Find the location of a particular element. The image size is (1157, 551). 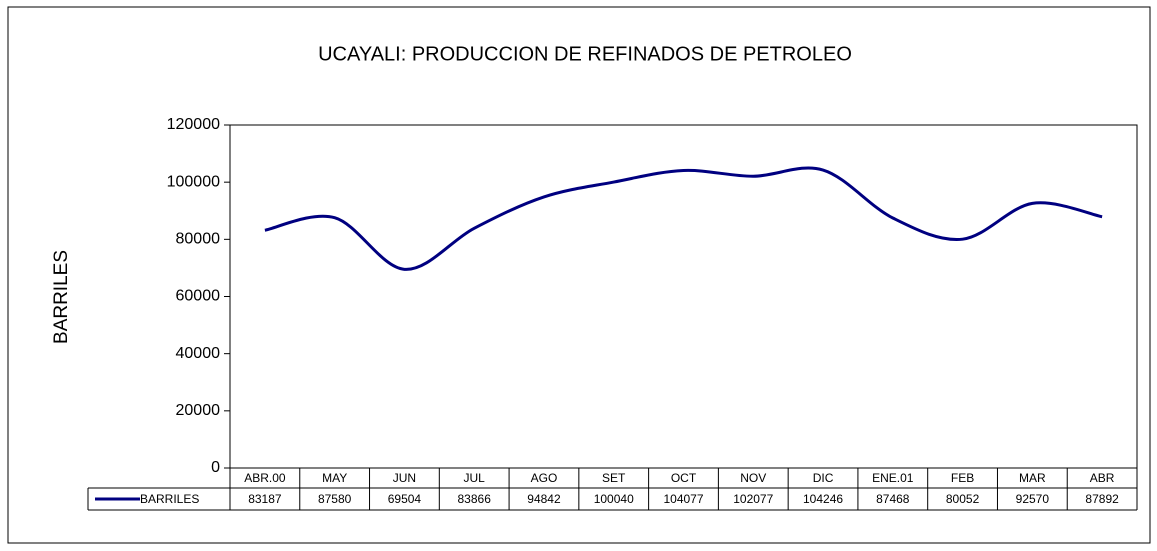

x-tick-label: MAR is located at coordinates (1032, 478).